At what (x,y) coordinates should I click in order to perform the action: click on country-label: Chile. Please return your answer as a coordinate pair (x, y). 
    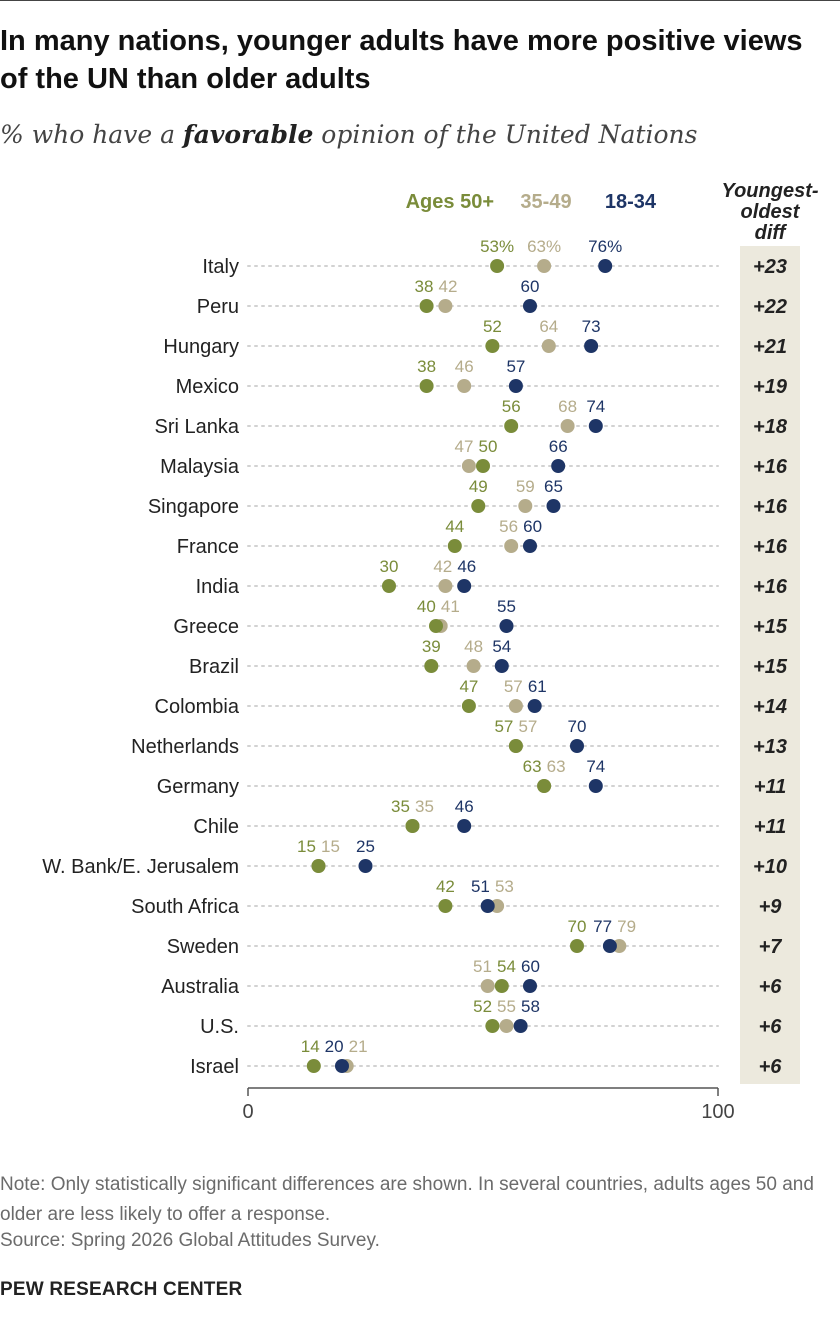
    Looking at the image, I should click on (216, 827).